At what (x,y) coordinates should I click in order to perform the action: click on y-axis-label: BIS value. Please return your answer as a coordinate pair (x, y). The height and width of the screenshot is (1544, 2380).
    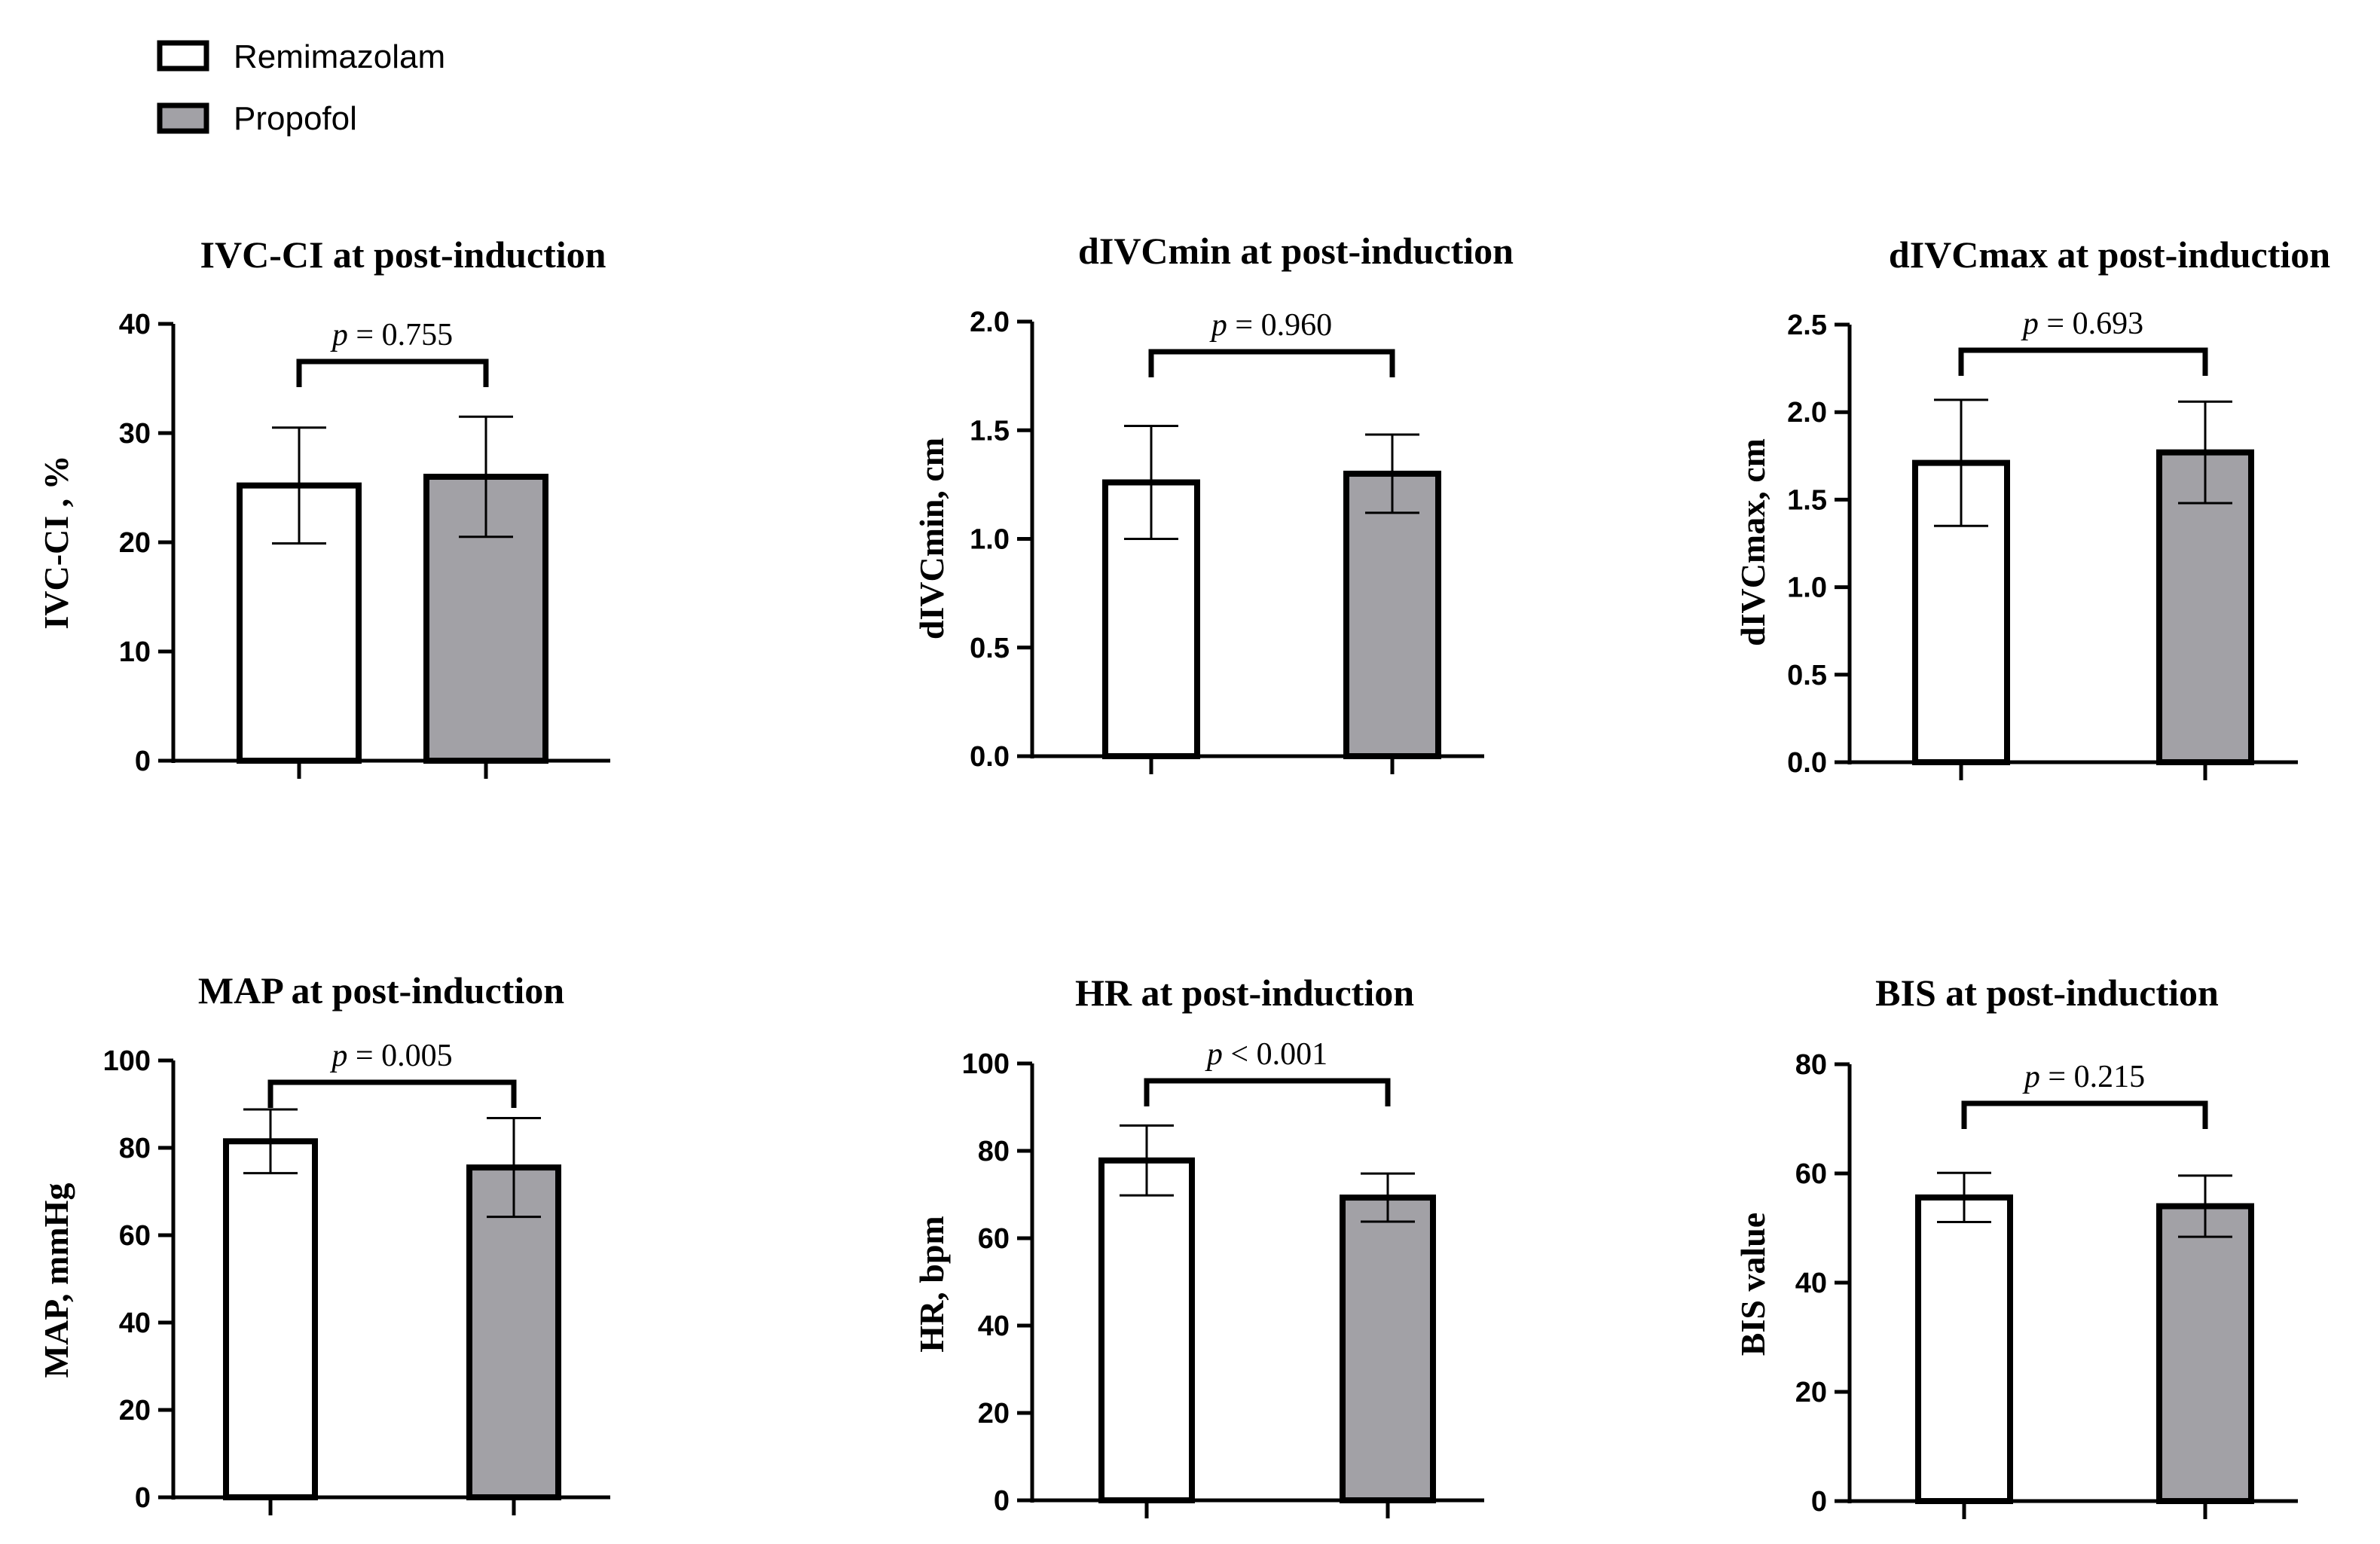
    Looking at the image, I should click on (1753, 1284).